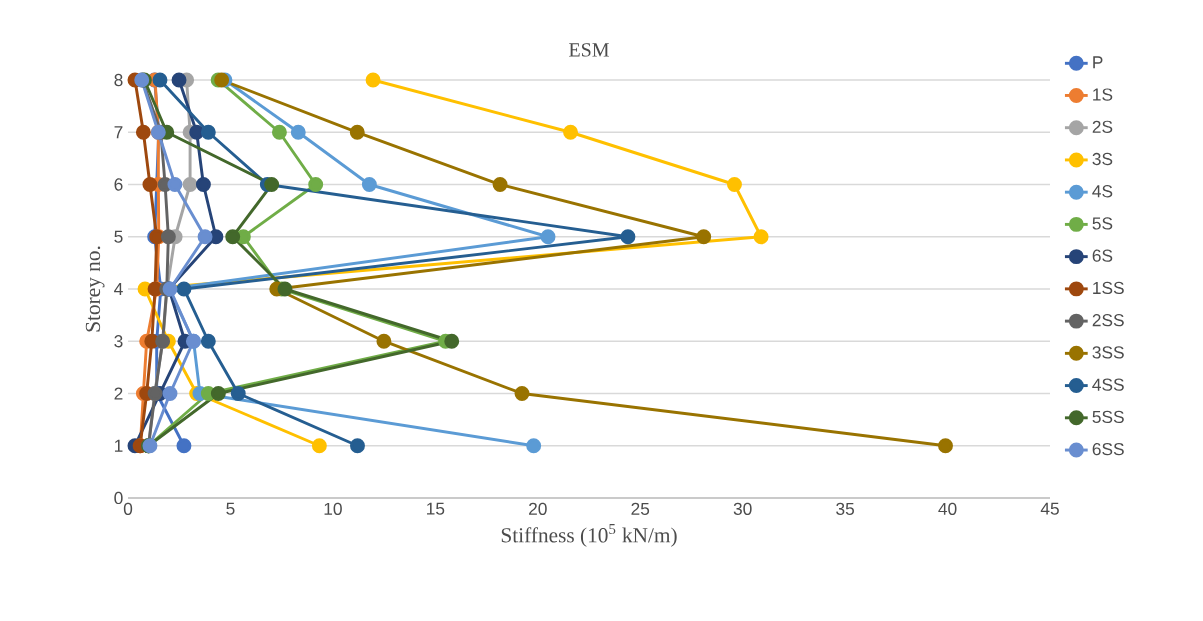 The height and width of the screenshot is (621, 1203). I want to click on legend-label: P, so click(1098, 62).